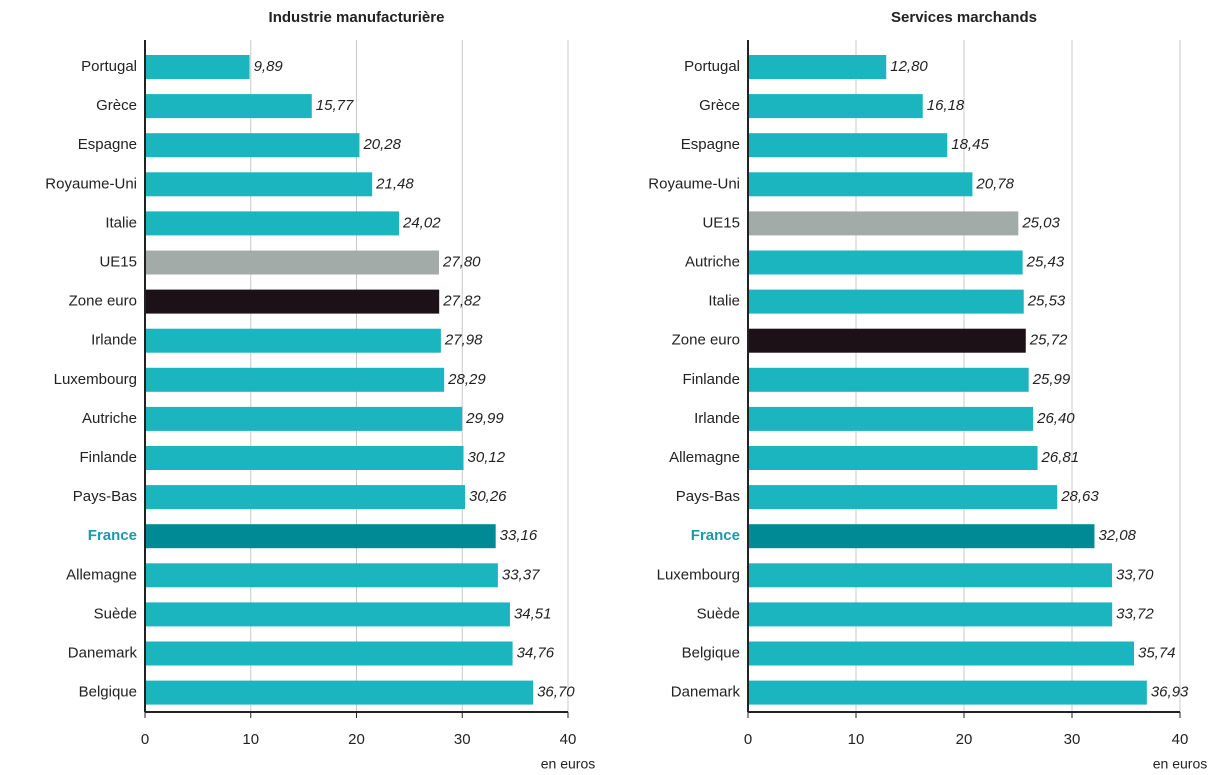 The height and width of the screenshot is (775, 1211). What do you see at coordinates (466, 379) in the screenshot?
I see `value-label: 28,29` at bounding box center [466, 379].